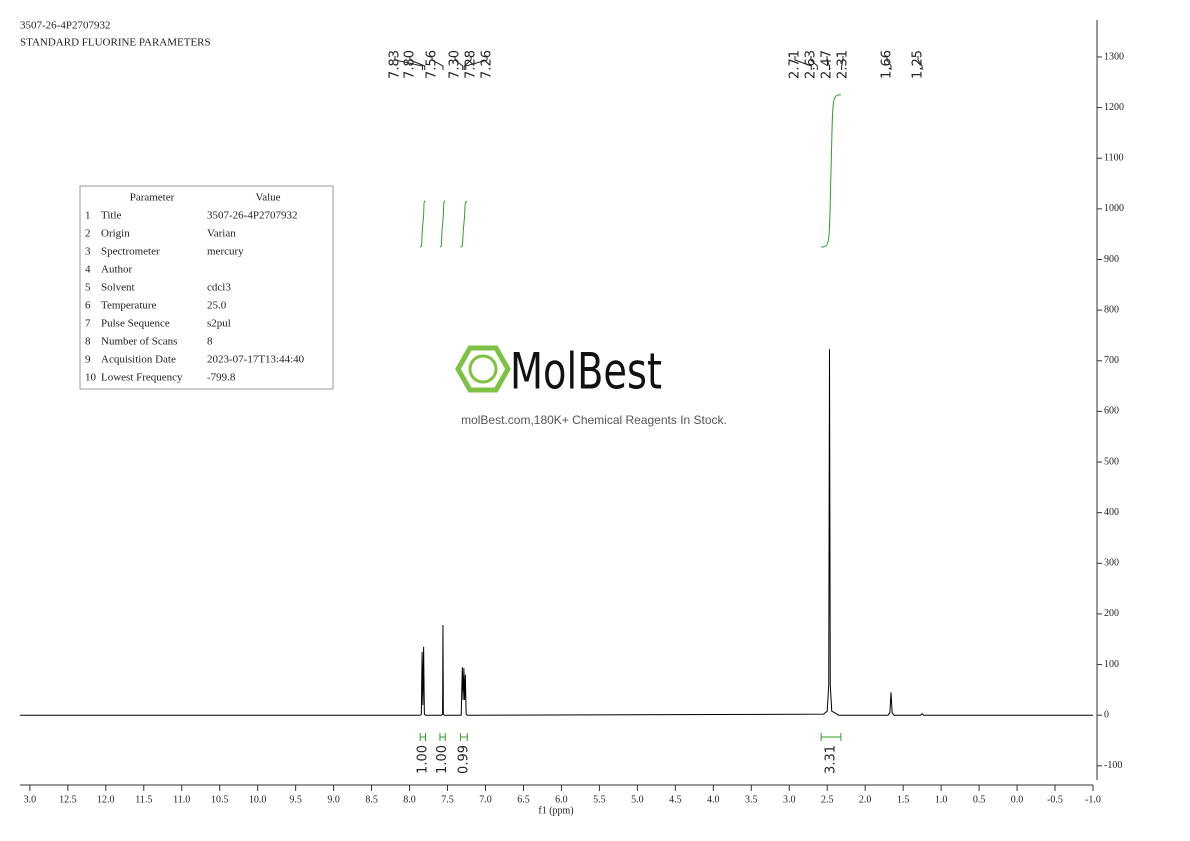  Describe the element at coordinates (1017, 799) in the screenshot. I see `x-tick-label: 0.0` at that location.